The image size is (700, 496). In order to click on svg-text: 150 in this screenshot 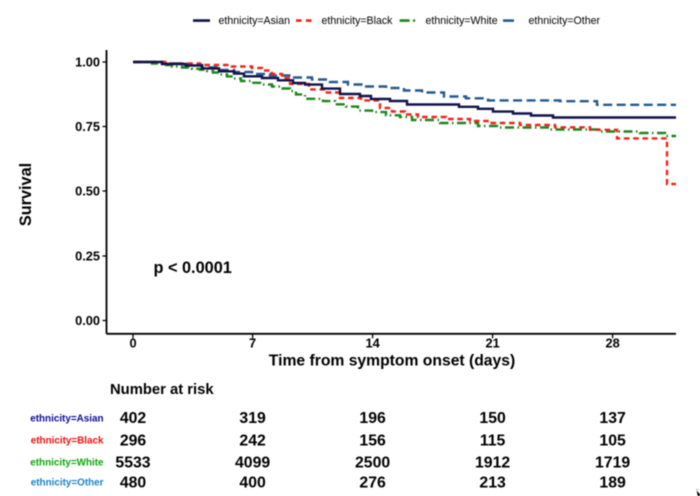, I will do `click(492, 418)`.